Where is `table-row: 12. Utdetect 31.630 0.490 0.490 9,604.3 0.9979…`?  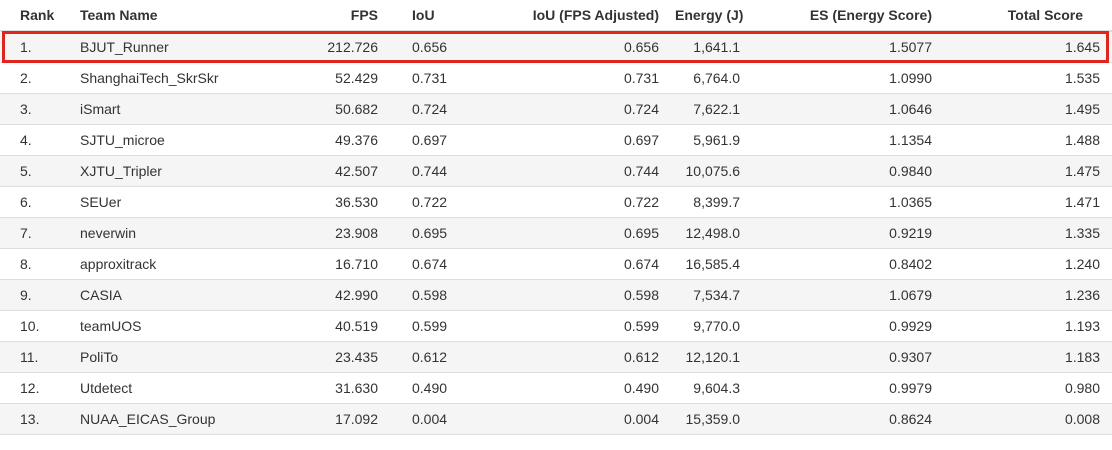 table-row: 12. Utdetect 31.630 0.490 0.490 9,604.3 0.9979… is located at coordinates (556, 388).